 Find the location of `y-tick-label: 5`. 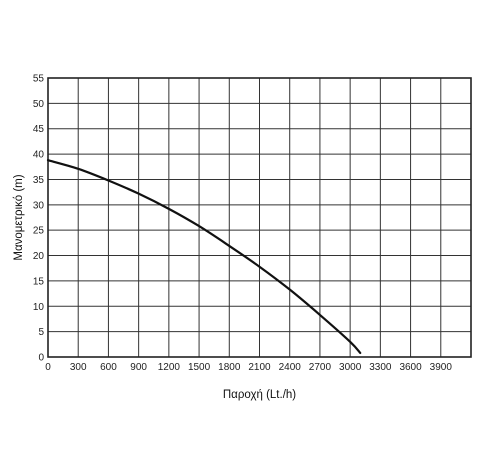

y-tick-label: 5 is located at coordinates (41, 332).